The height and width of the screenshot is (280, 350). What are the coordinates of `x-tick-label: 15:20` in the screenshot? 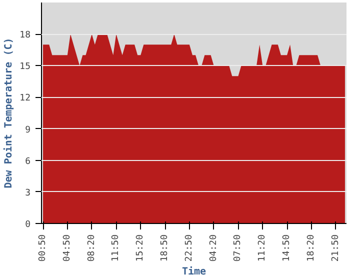 It's located at (141, 248).